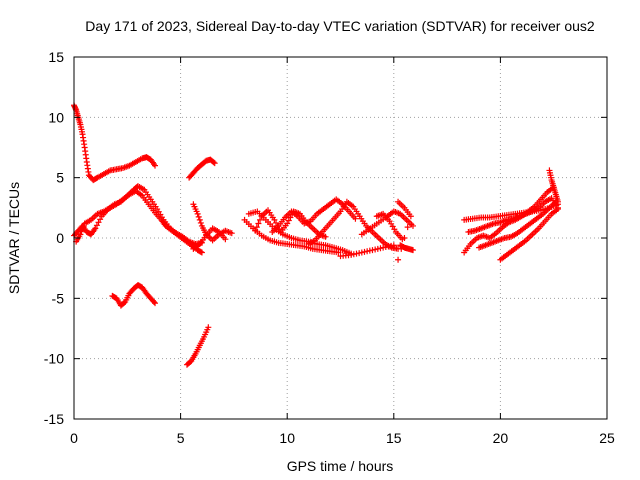  Describe the element at coordinates (607, 438) in the screenshot. I see `x-tick-label: 25` at that location.